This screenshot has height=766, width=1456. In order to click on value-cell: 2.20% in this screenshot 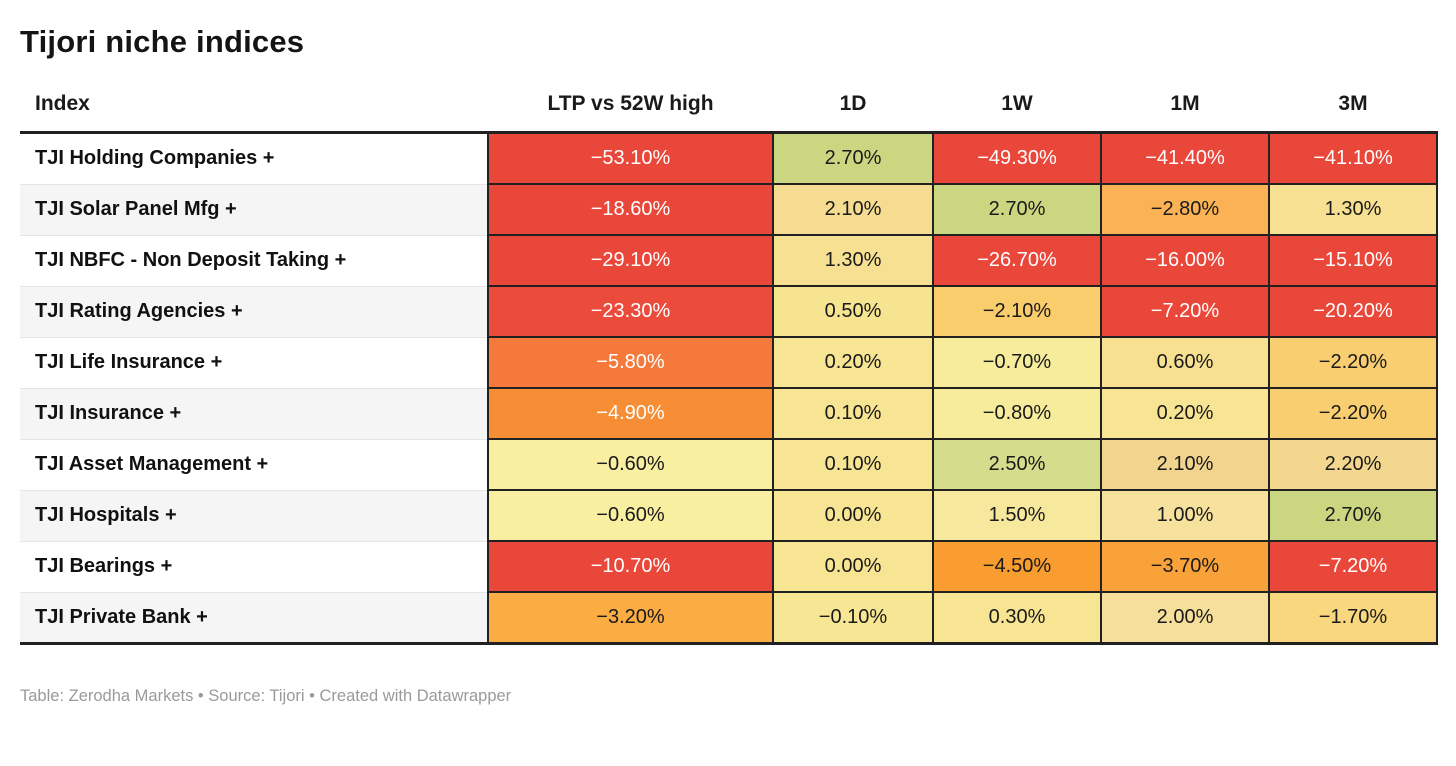, I will do `click(1353, 464)`.